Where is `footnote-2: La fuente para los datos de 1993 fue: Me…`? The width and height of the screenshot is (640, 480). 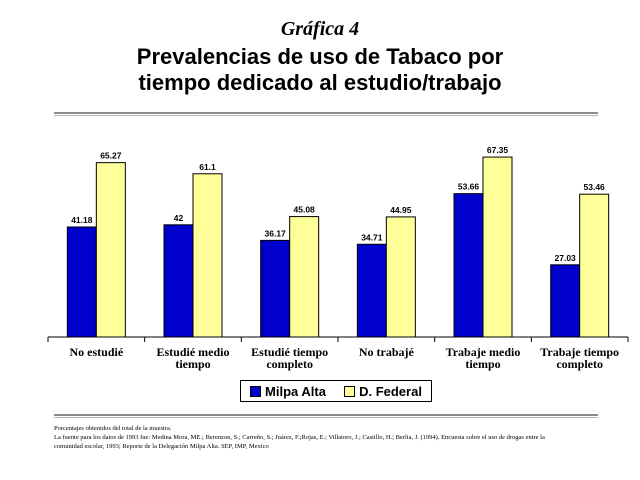
footnote-2: La fuente para los datos de 1993 fue: Me… is located at coordinates (299, 437).